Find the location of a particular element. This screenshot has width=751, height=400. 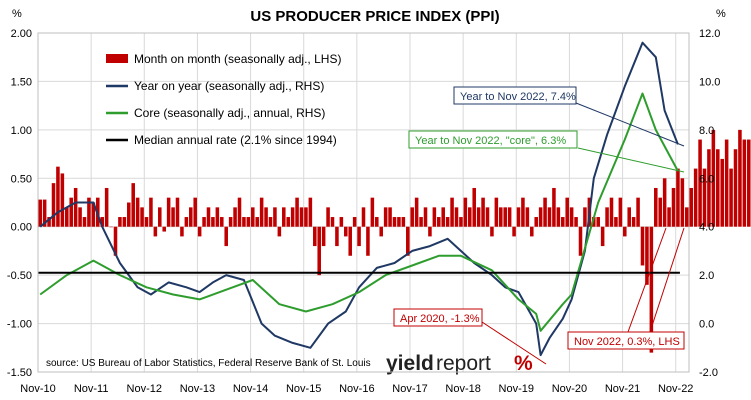

yieldreport-logo: yield report % is located at coordinates (459, 363).